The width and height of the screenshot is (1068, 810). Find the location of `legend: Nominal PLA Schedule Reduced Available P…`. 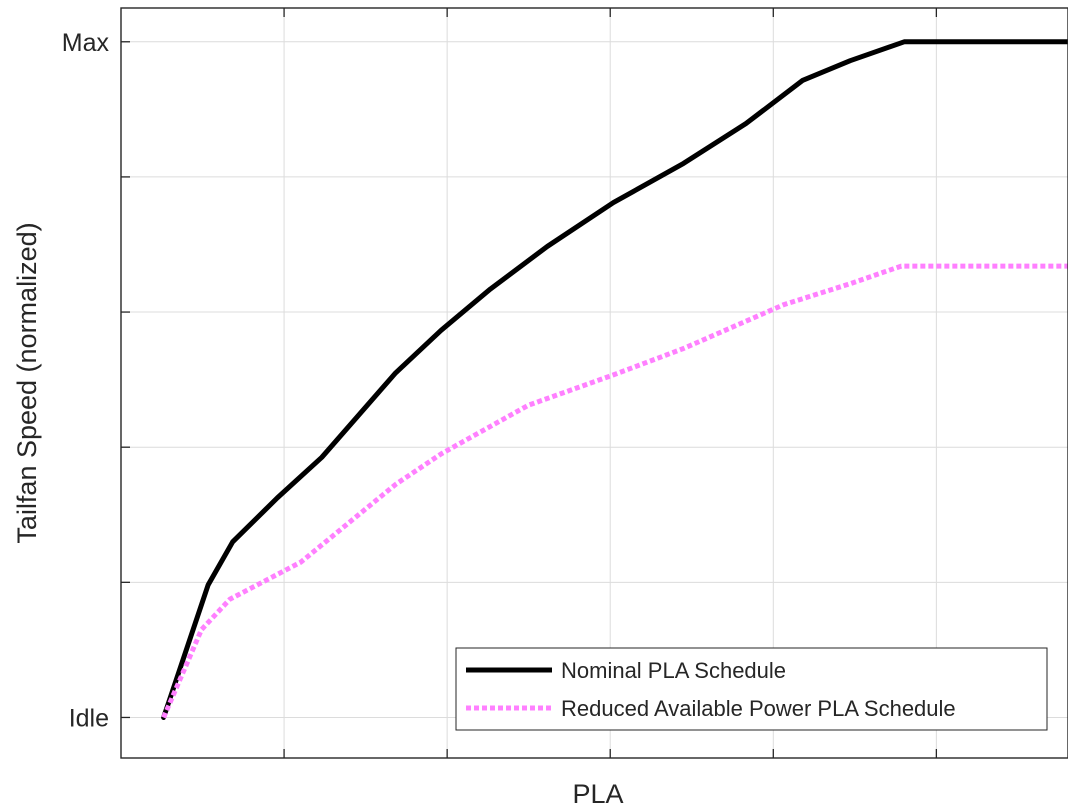

legend: Nominal PLA Schedule Reduced Available P… is located at coordinates (751, 689).